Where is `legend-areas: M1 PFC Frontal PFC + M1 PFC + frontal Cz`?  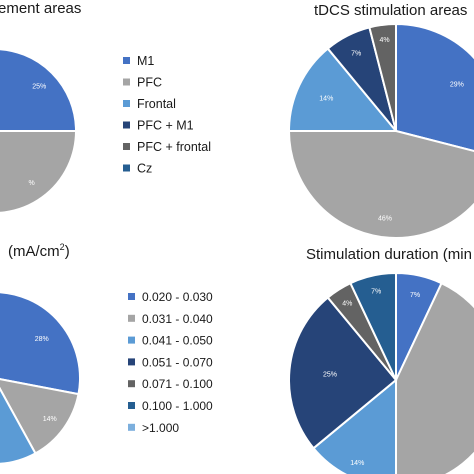 legend-areas: M1 PFC Frontal PFC + M1 PFC + frontal Cz is located at coordinates (167, 115).